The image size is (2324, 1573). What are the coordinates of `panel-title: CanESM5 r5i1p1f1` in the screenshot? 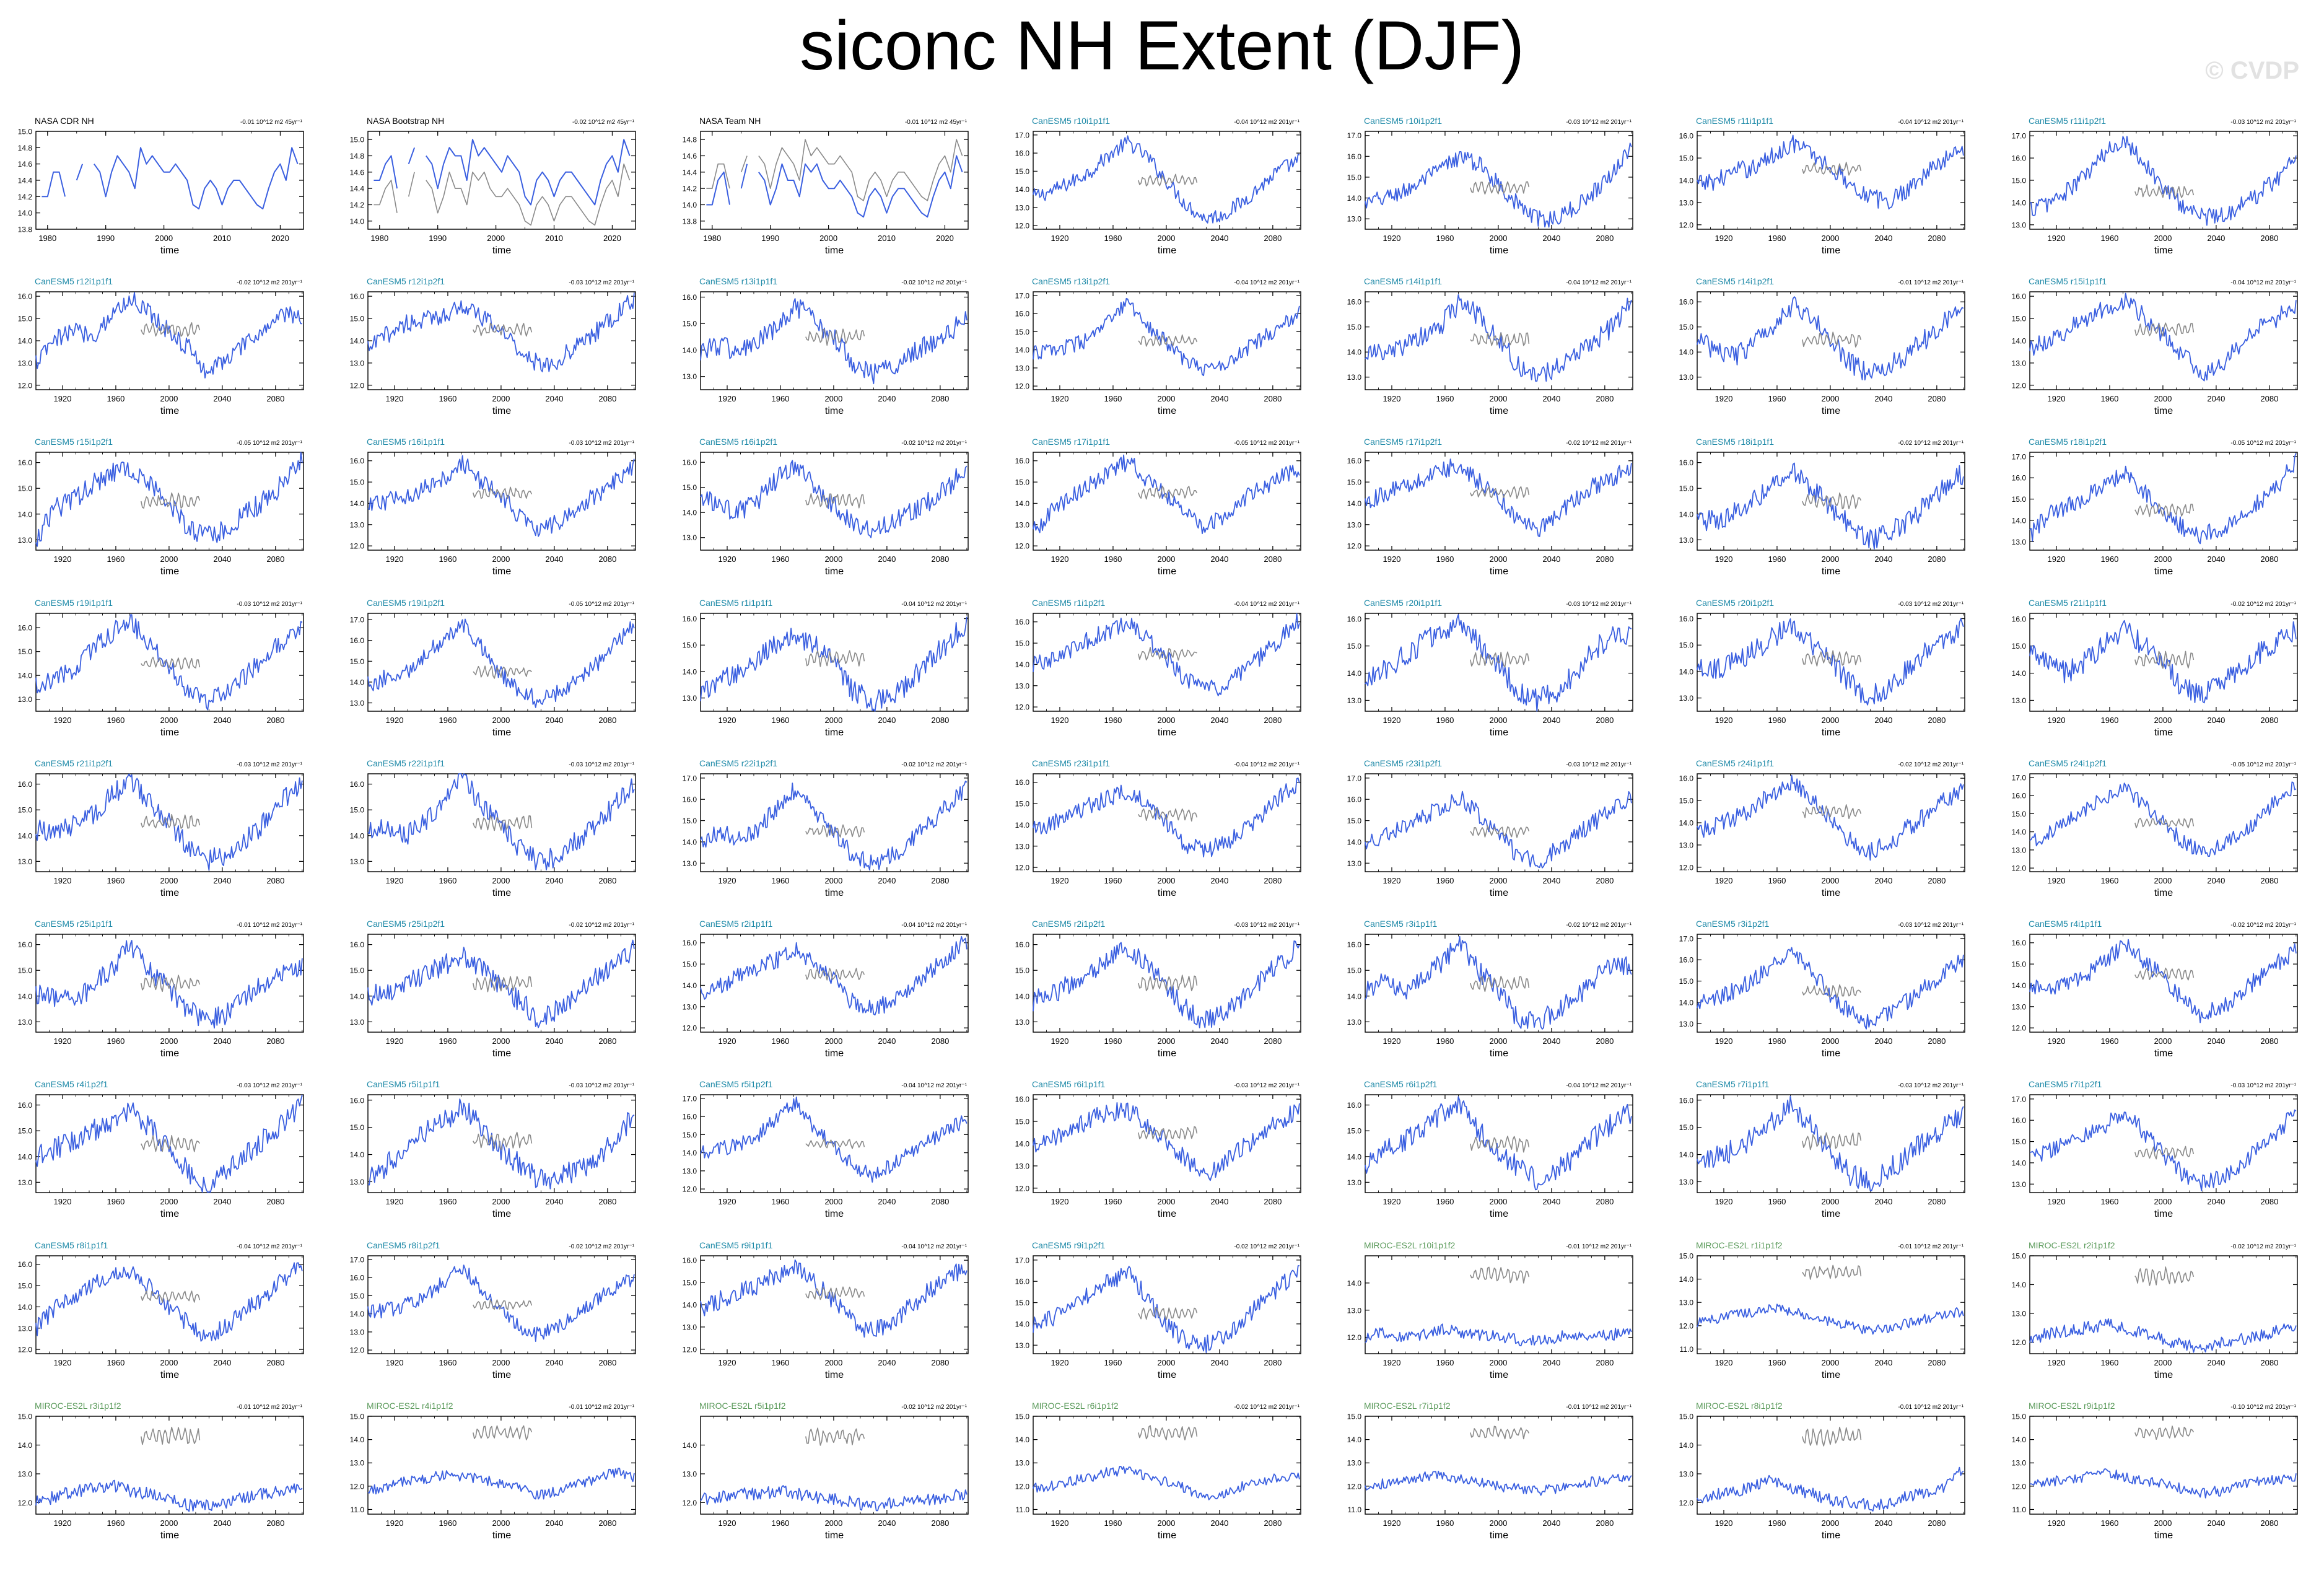 It's located at (404, 1084).